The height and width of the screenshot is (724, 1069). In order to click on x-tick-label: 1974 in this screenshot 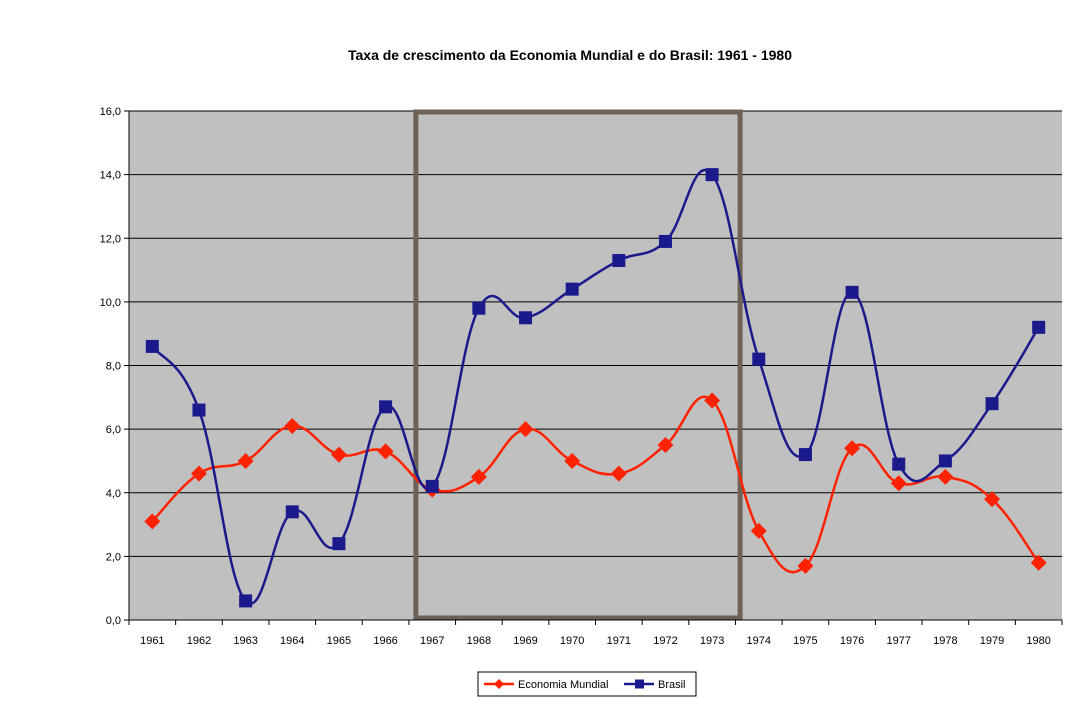, I will do `click(759, 641)`.